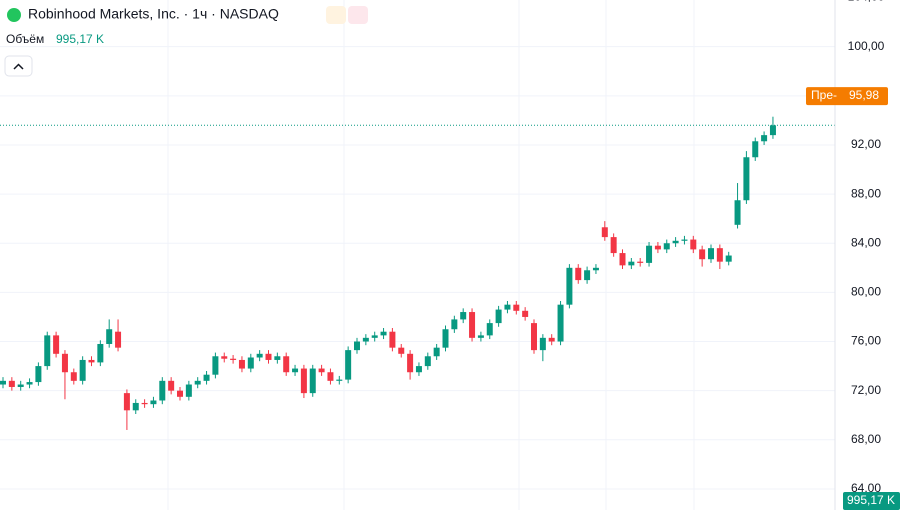  Describe the element at coordinates (153, 14) in the screenshot. I see `chart-title: Robinhood Markets, Inc. · 1ч · NASDAQ` at that location.